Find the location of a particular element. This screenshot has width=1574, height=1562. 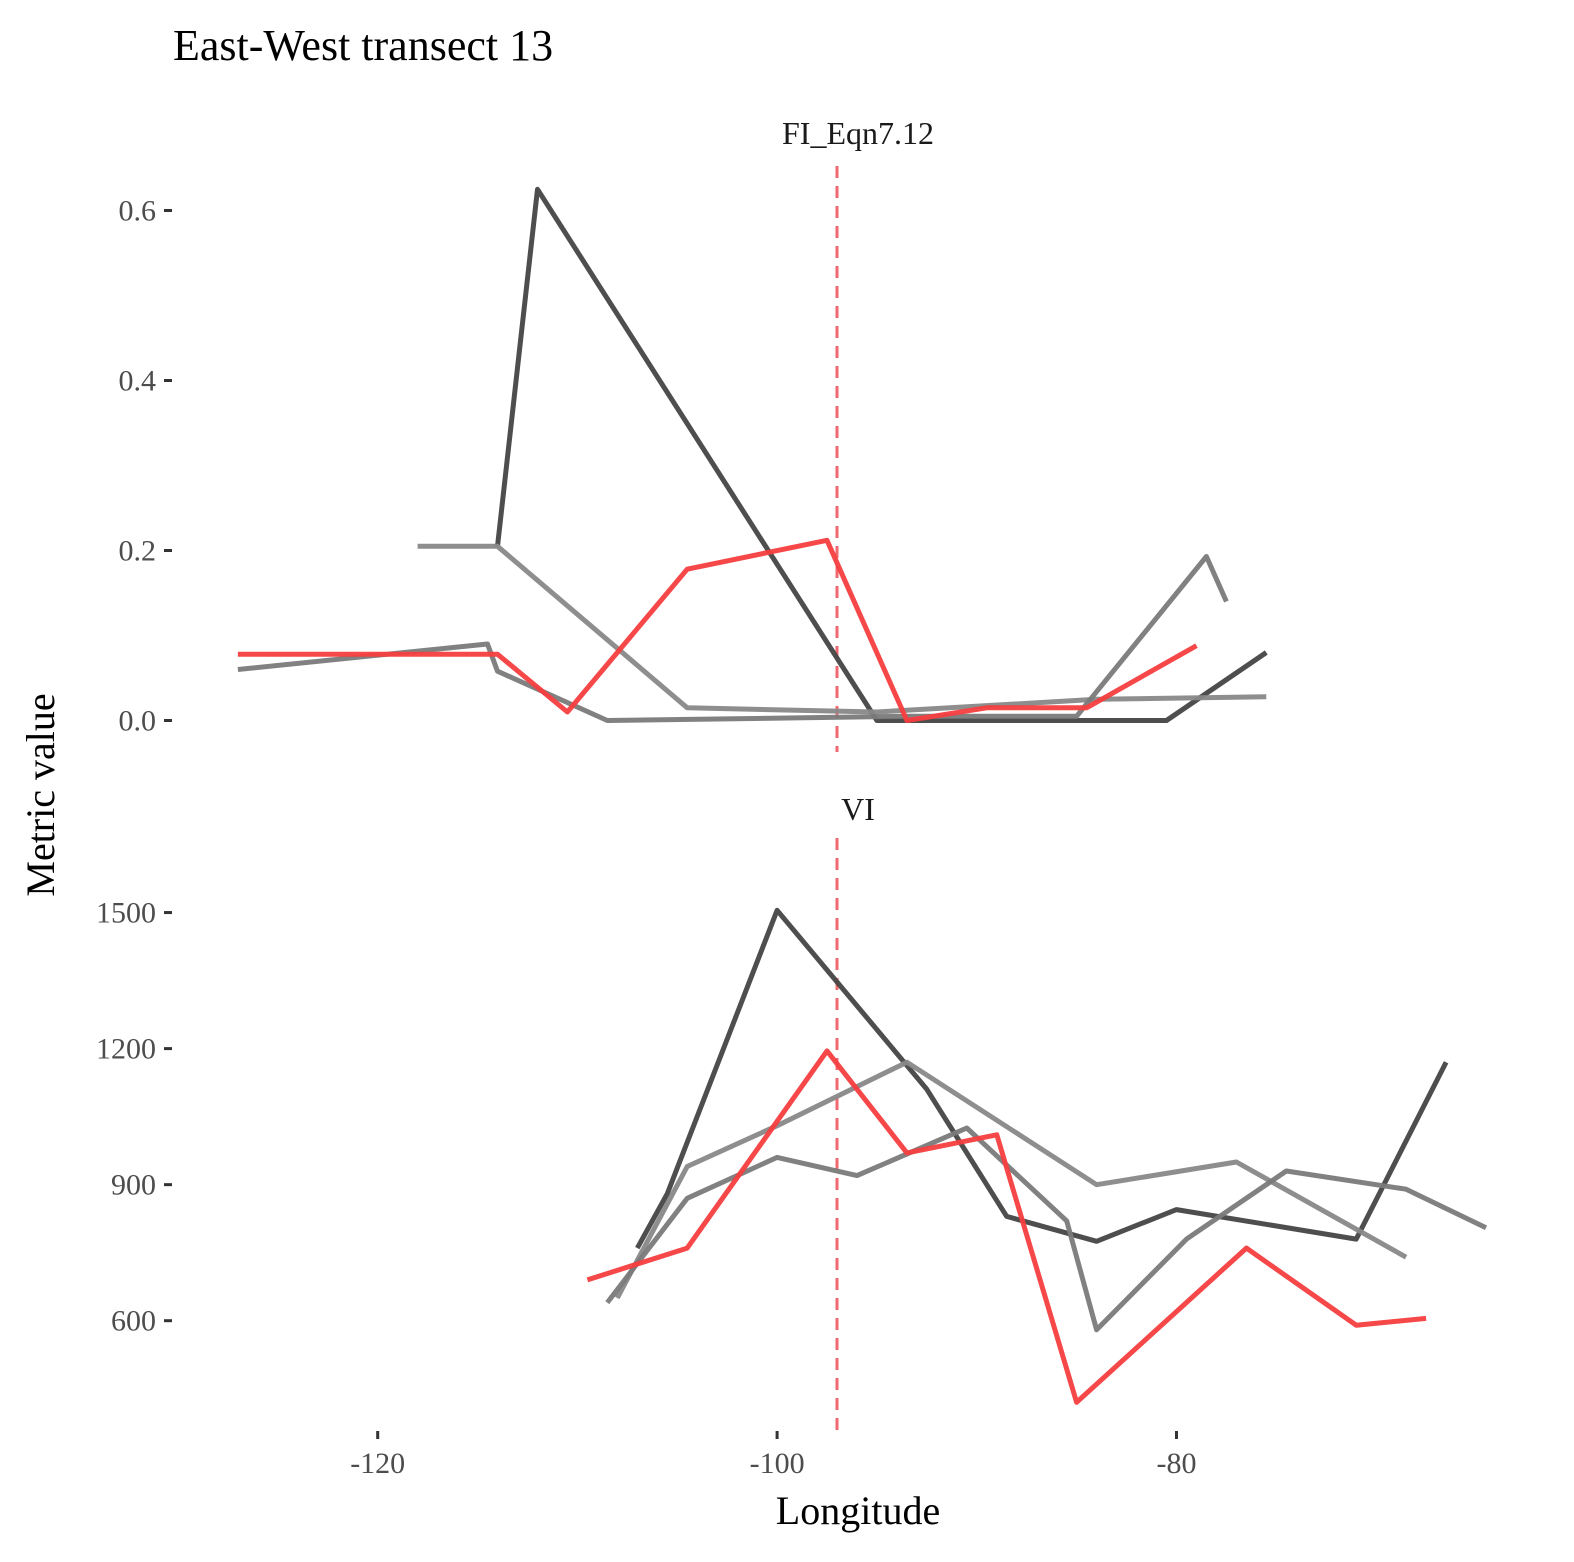

y-tick-label: 0.6 is located at coordinates (138, 211).